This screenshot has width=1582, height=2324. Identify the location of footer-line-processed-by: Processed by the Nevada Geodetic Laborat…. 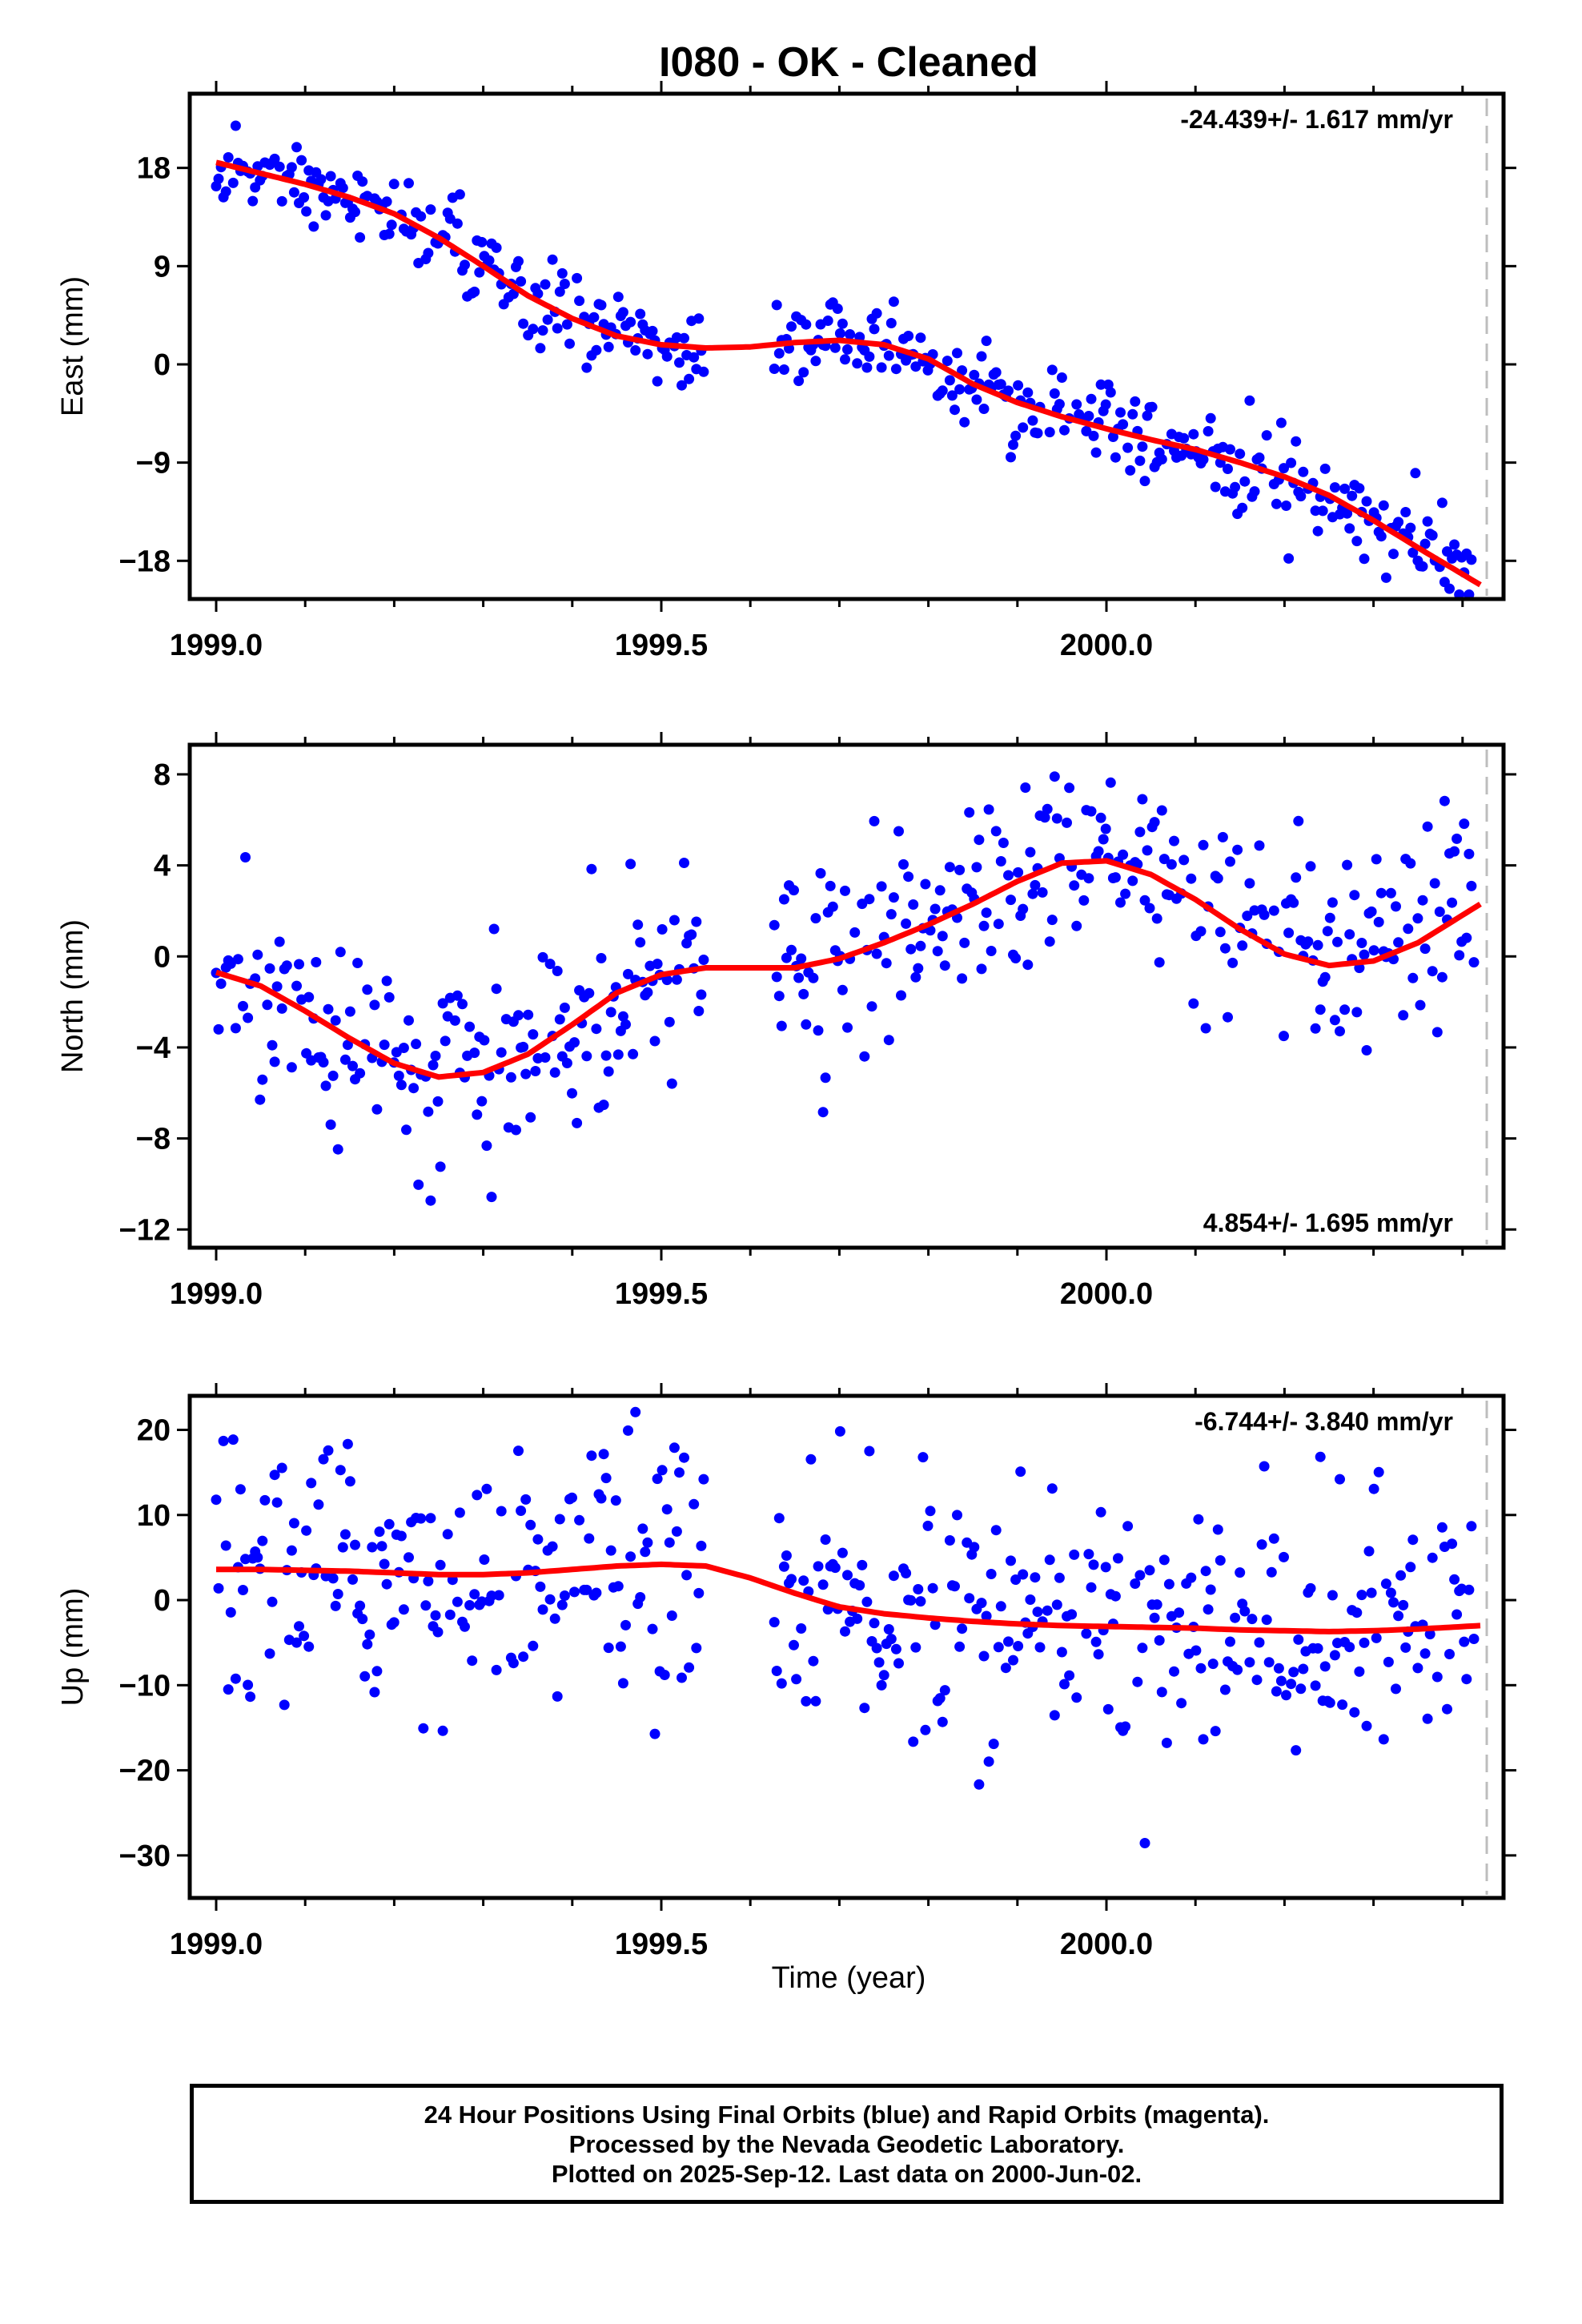
(847, 2143).